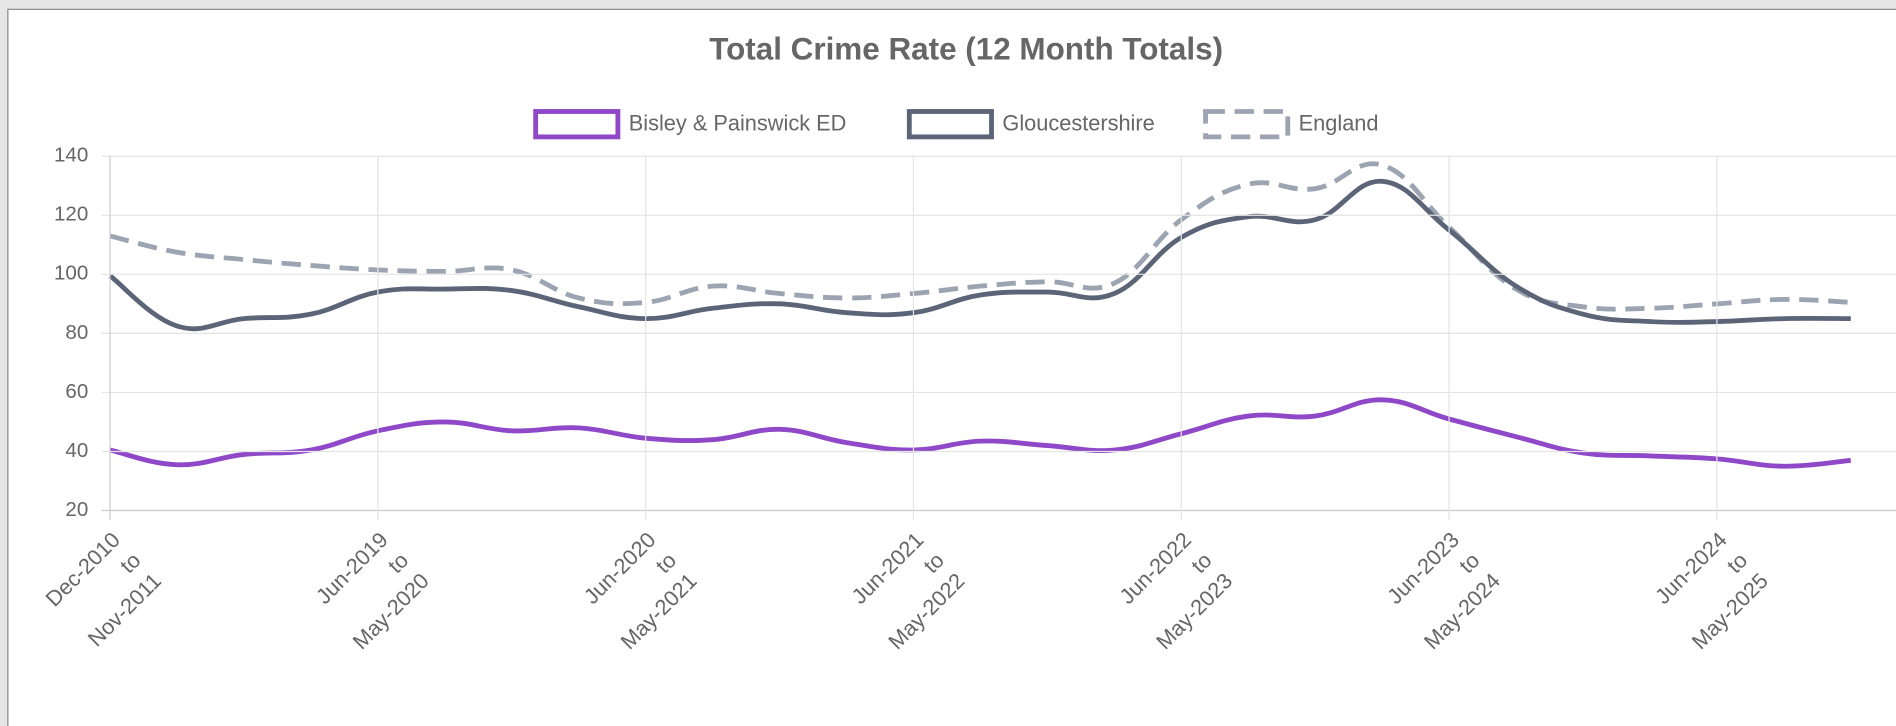 The image size is (1896, 726). Describe the element at coordinates (71, 155) in the screenshot. I see `y-tick-label: 140` at that location.